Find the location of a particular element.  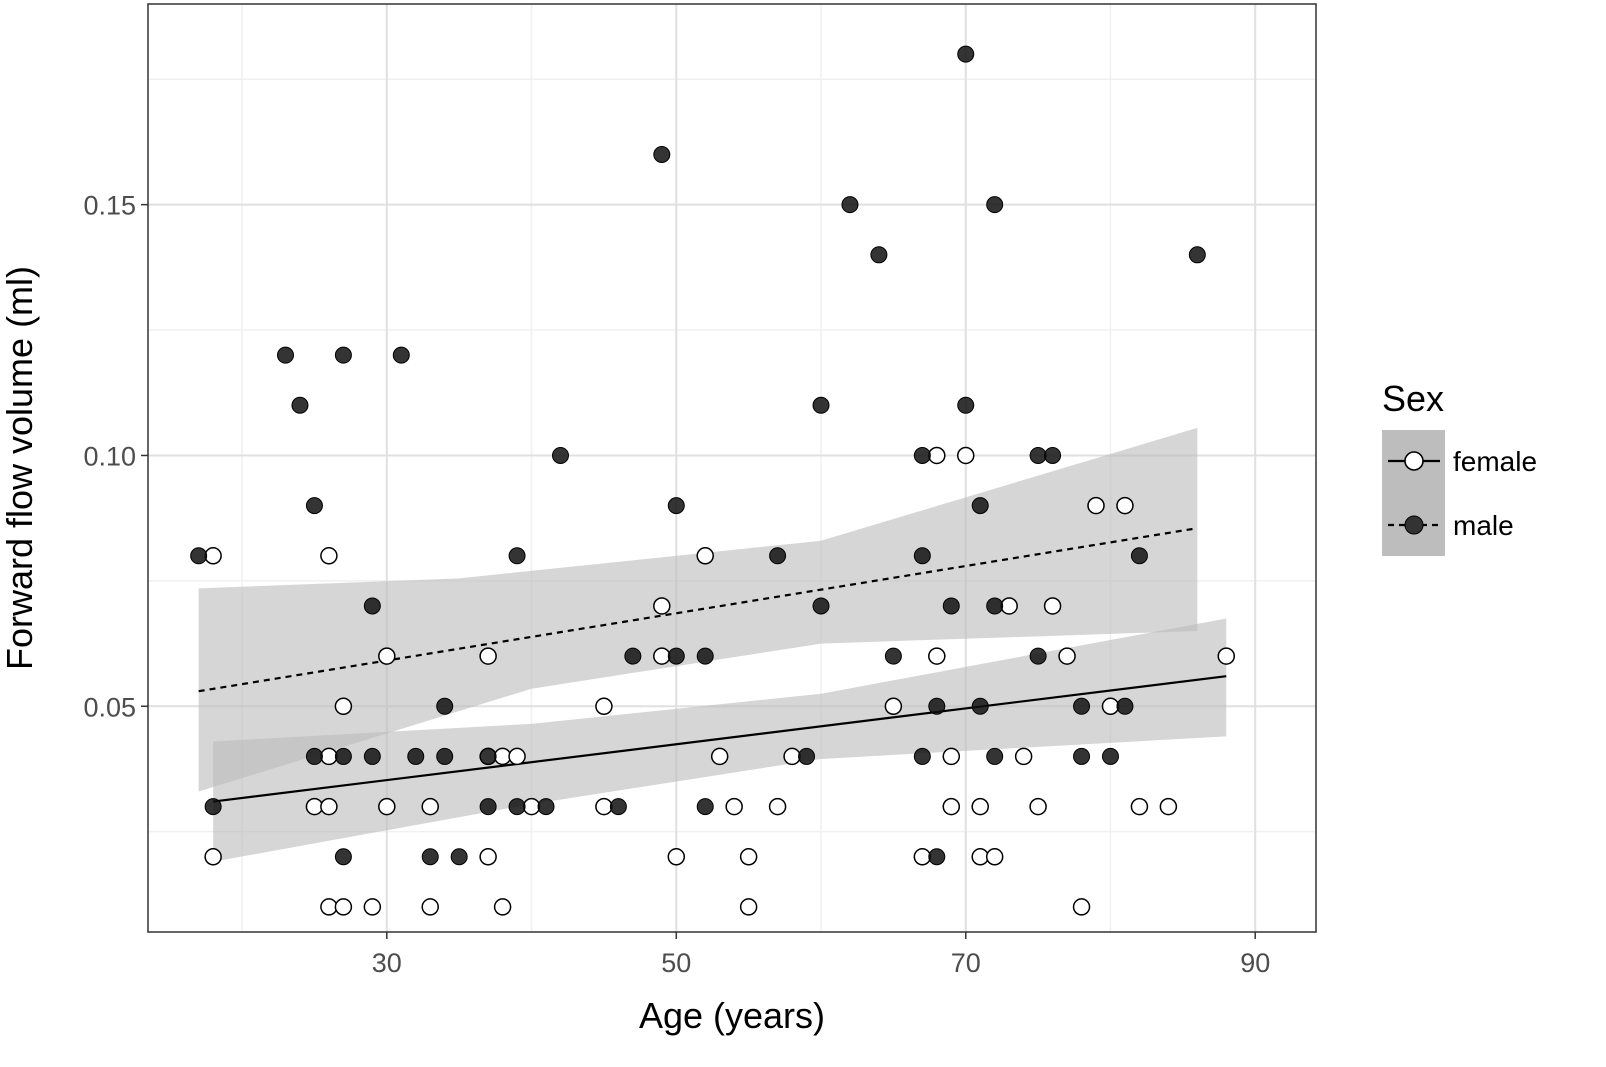

male-trend-line is located at coordinates (698, 610).